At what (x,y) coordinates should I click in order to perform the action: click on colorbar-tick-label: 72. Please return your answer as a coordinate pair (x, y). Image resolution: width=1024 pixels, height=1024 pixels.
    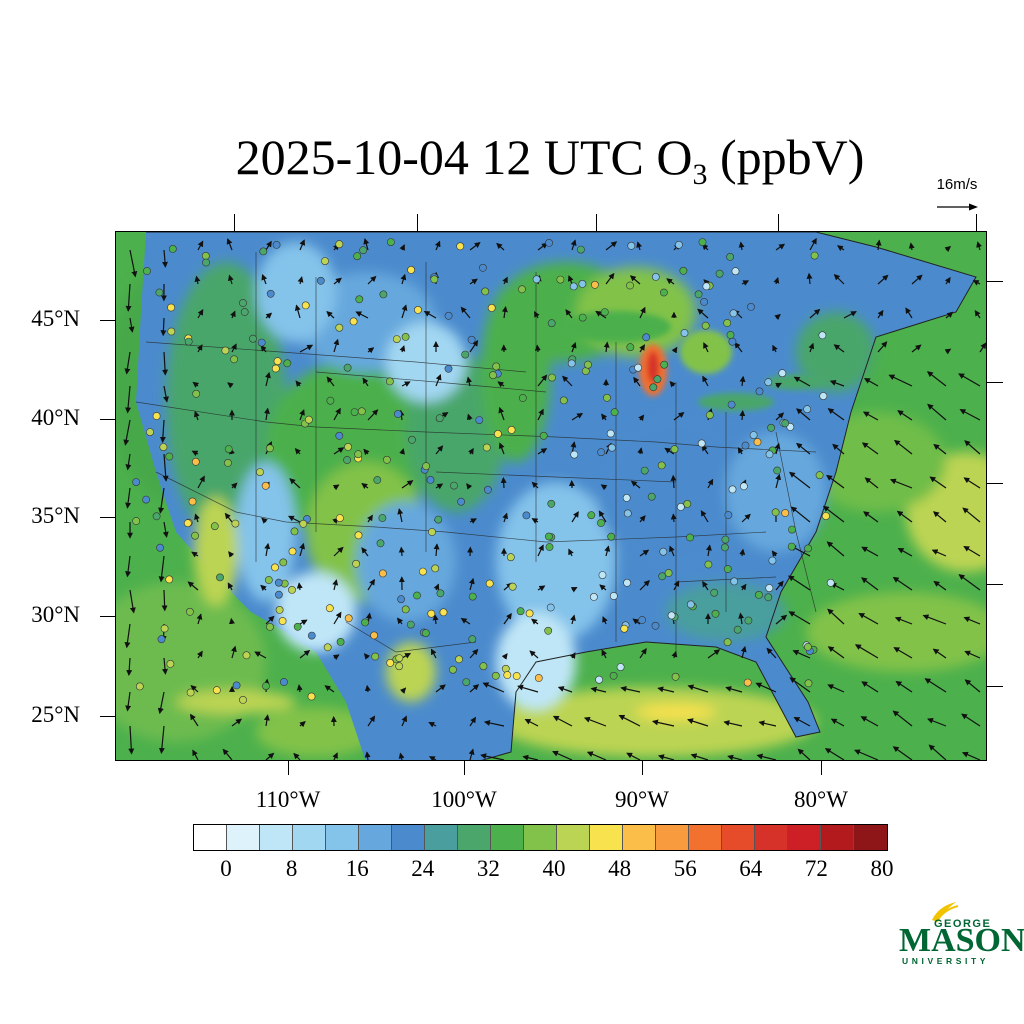
    Looking at the image, I should click on (816, 868).